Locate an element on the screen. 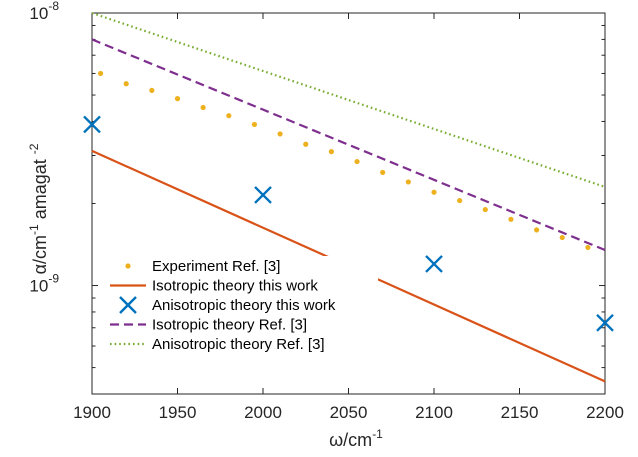  legend-entry: Anisotropic theory Ref. [3] is located at coordinates (217, 344).